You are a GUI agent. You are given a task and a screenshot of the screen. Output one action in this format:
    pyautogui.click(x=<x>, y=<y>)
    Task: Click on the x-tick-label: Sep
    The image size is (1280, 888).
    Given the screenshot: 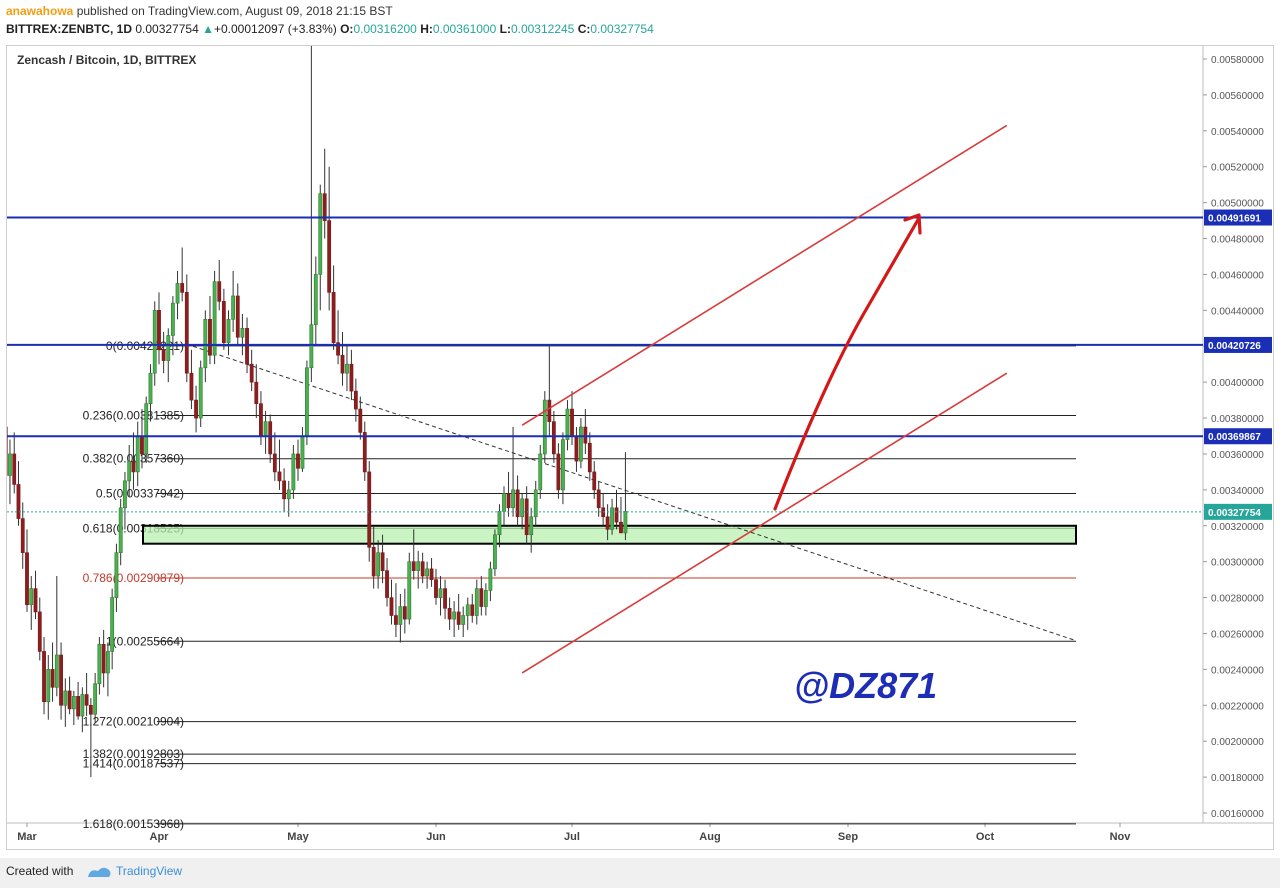 What is the action you would take?
    pyautogui.click(x=848, y=837)
    